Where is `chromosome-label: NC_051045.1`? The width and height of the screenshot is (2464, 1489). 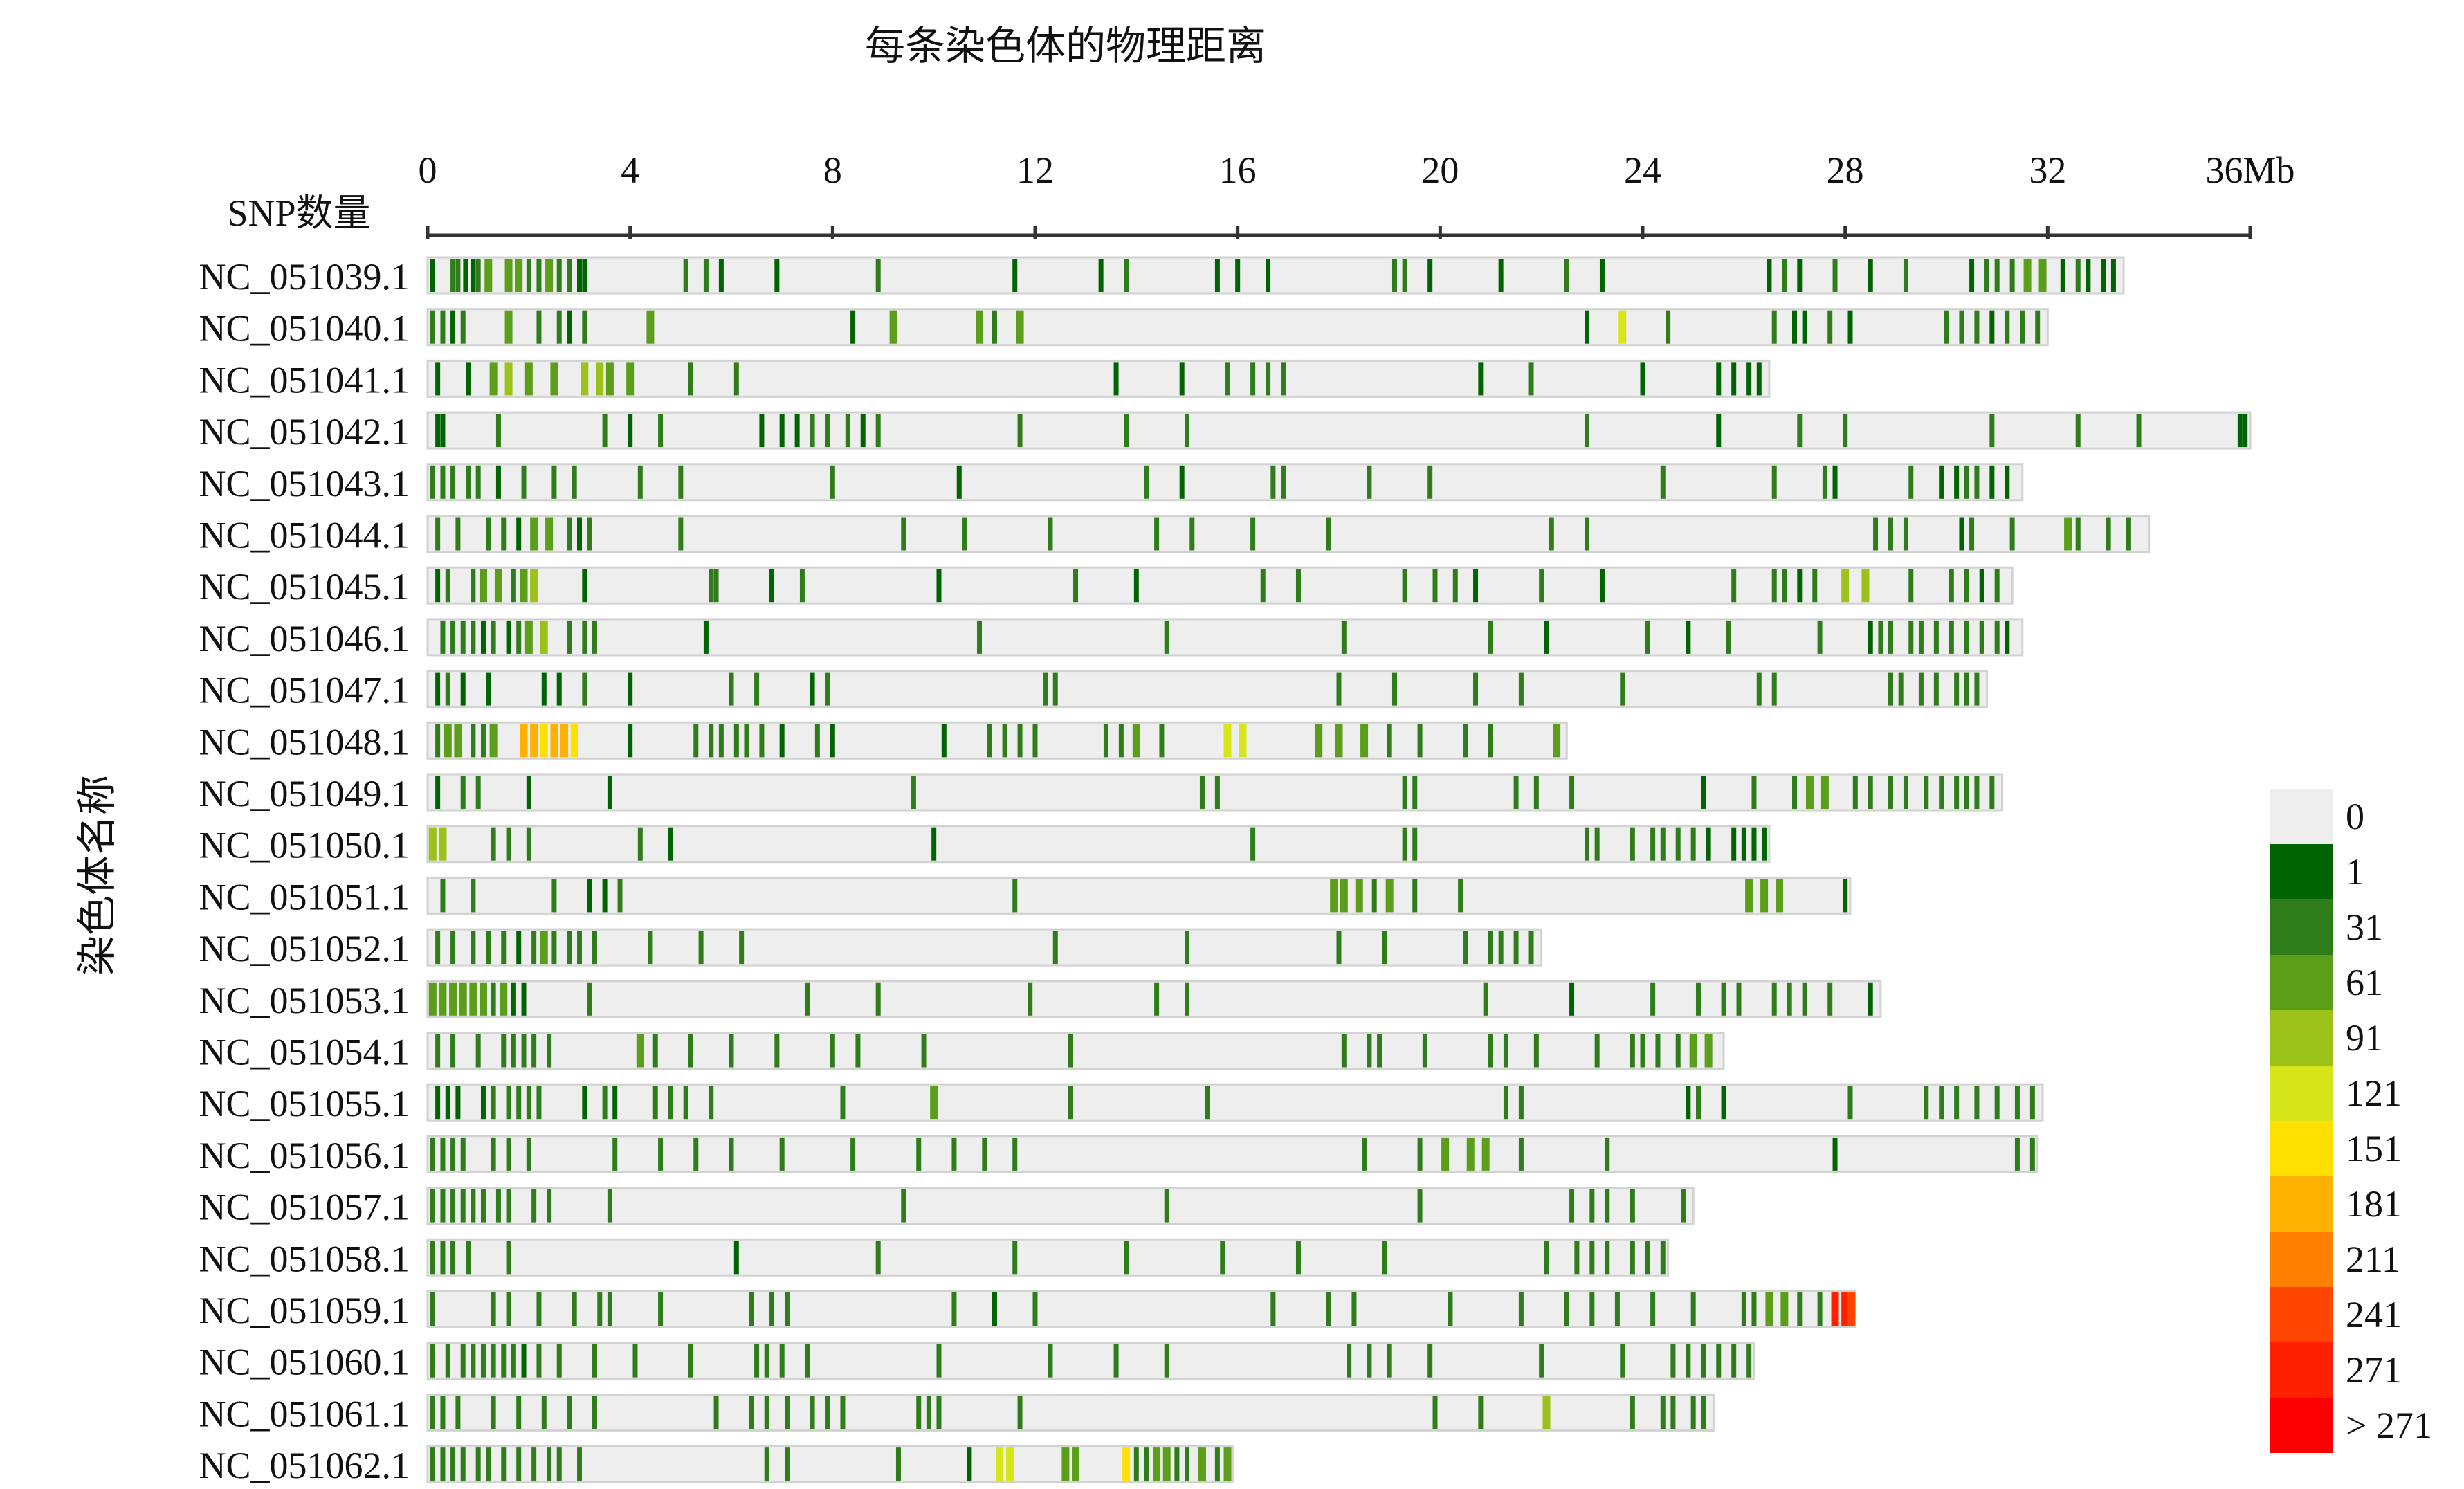 chromosome-label: NC_051045.1 is located at coordinates (304, 587).